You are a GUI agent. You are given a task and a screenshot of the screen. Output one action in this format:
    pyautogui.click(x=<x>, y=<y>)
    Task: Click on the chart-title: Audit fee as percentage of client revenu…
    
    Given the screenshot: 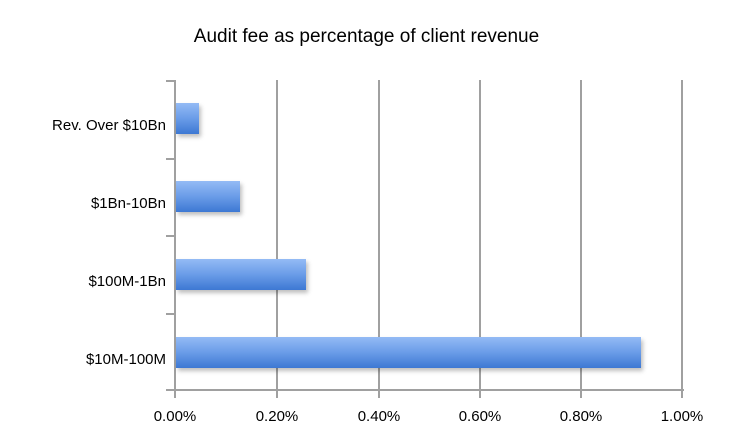 What is the action you would take?
    pyautogui.click(x=366, y=36)
    